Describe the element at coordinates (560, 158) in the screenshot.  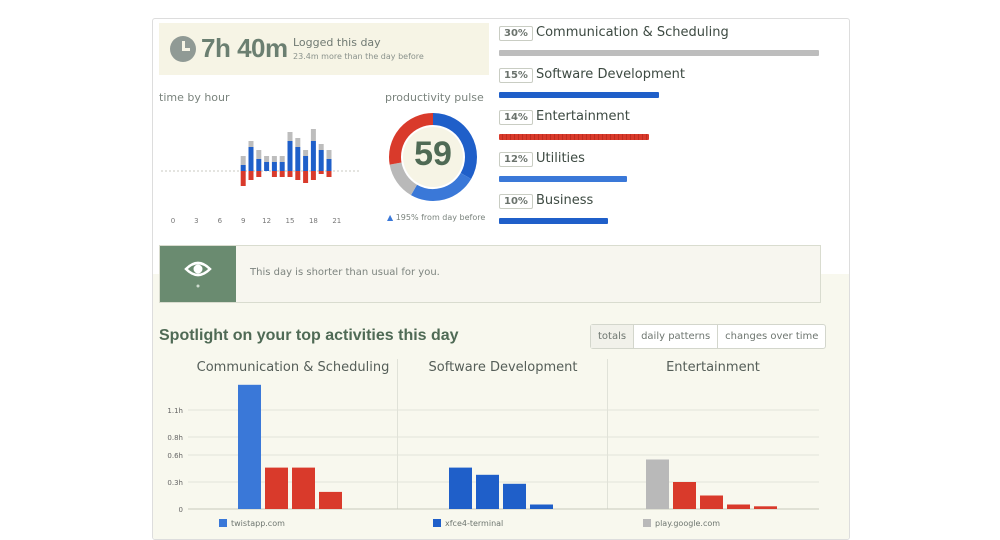
I see `category-name: Utilities` at that location.